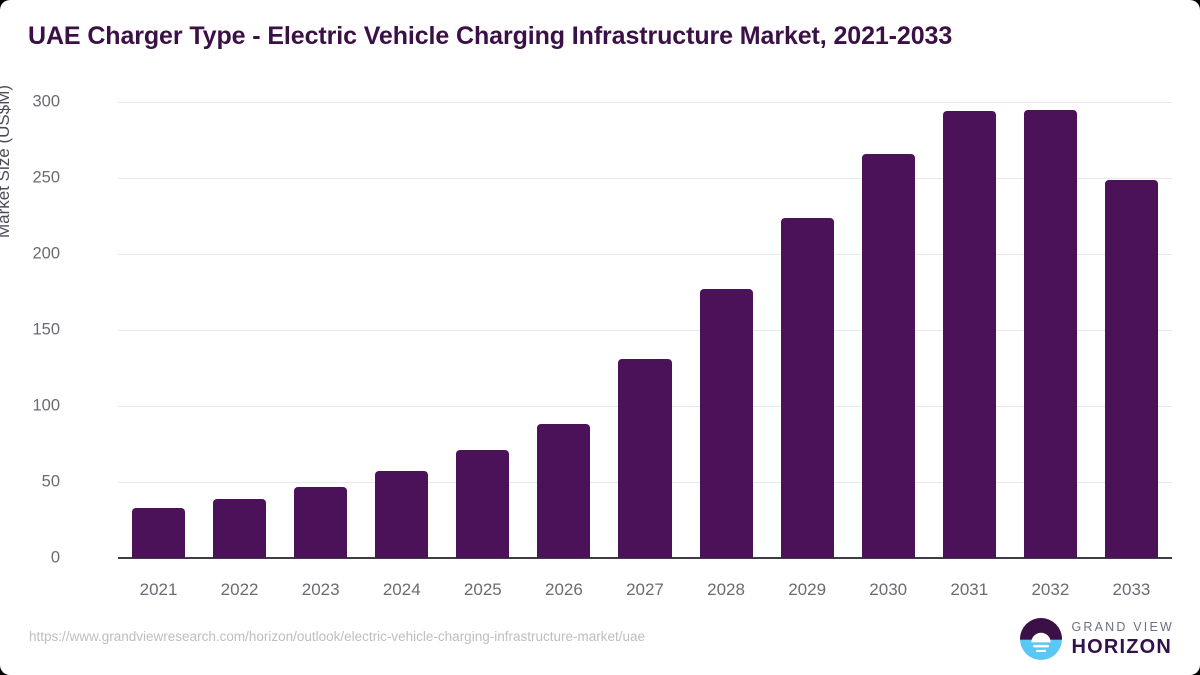  I want to click on logo-line-horizon: HORIZON, so click(1122, 647).